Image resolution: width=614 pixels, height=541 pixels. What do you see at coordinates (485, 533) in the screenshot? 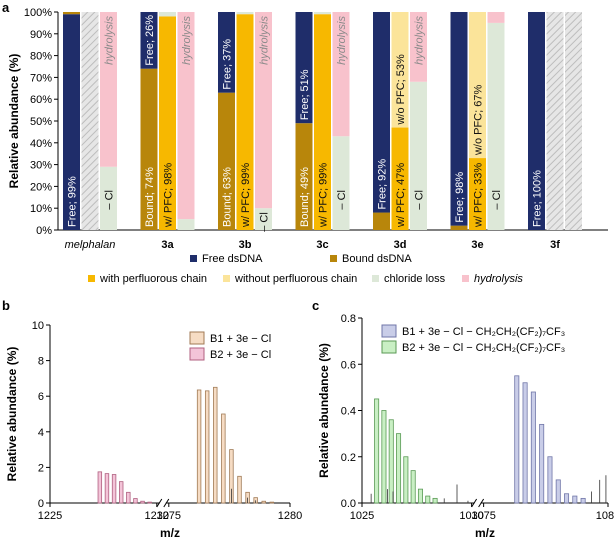
I see `x-axis-title: m/z` at bounding box center [485, 533].